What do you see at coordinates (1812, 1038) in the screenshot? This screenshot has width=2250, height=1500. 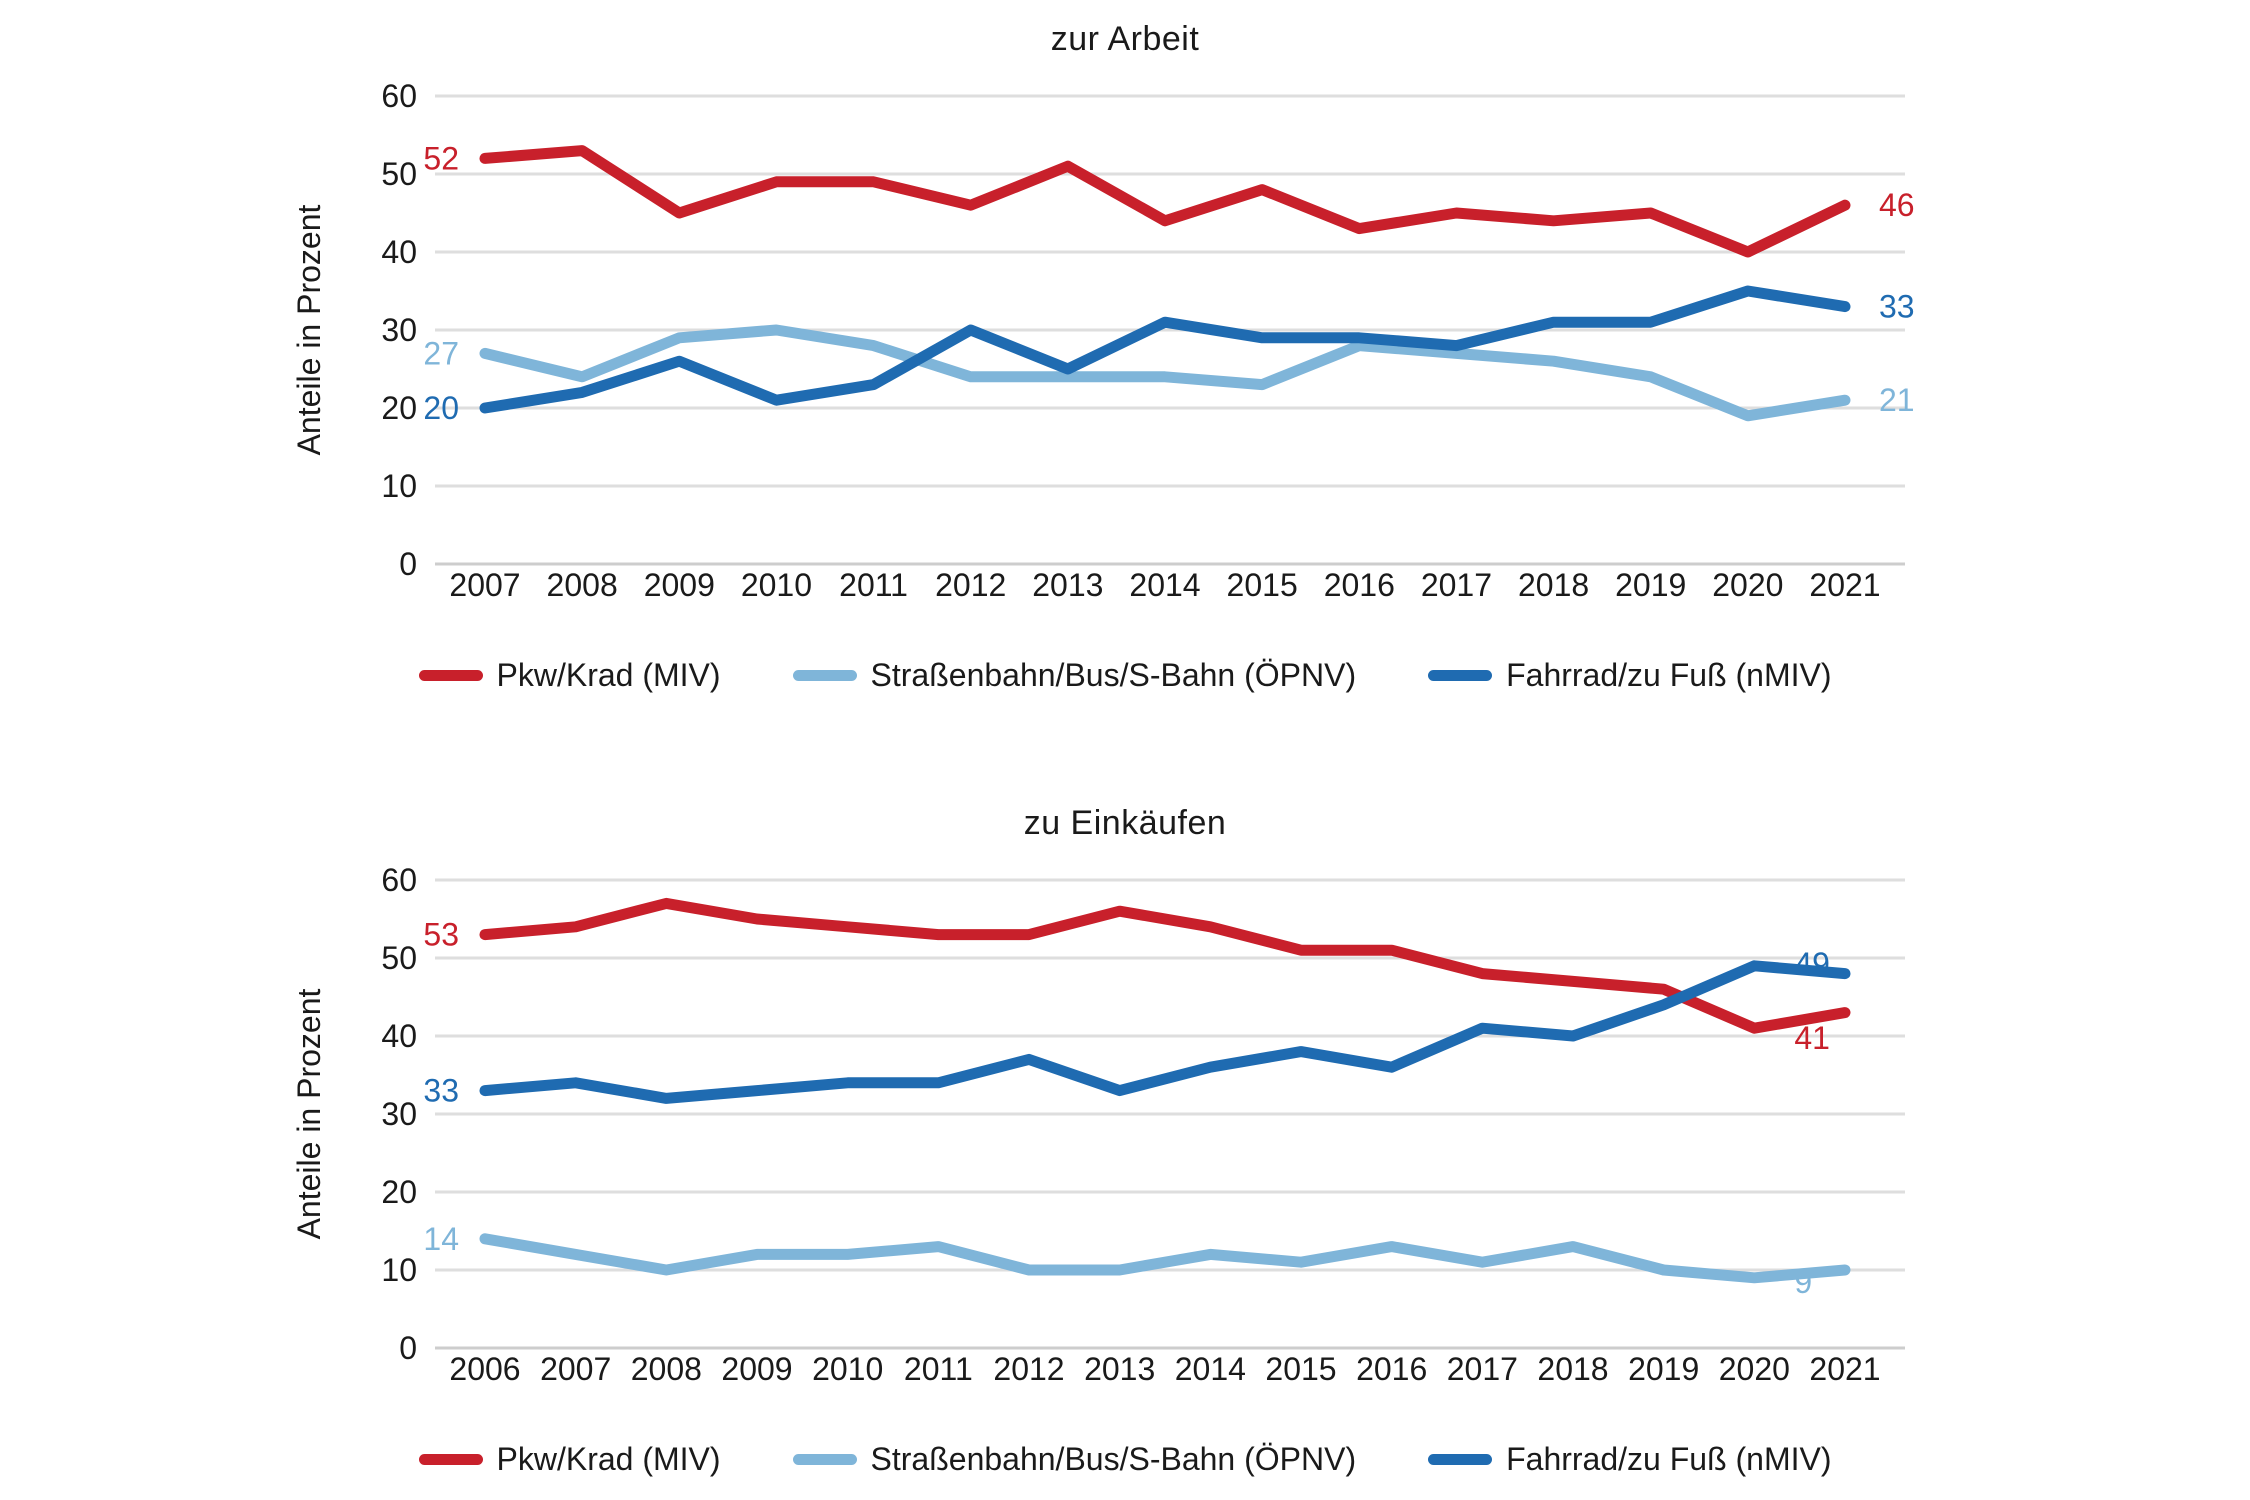 I see `series-end-label-0: 41` at bounding box center [1812, 1038].